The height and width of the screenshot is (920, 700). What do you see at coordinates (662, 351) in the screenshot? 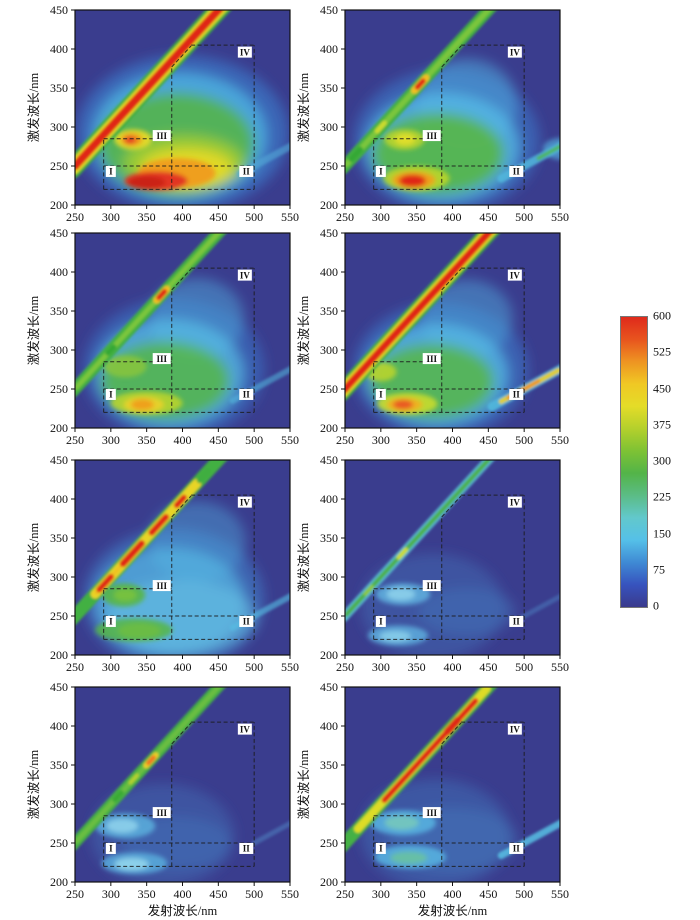
I see `colorbar-tick-label: 525` at bounding box center [662, 351].